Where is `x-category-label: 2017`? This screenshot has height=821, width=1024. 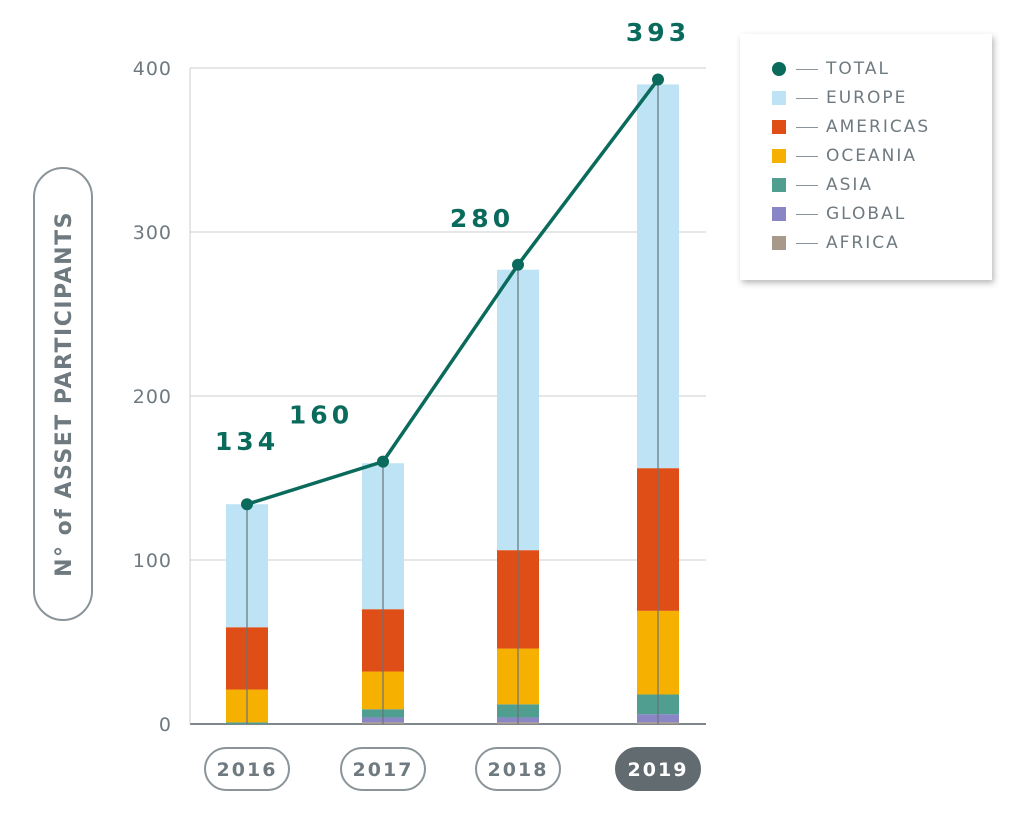
x-category-label: 2017 is located at coordinates (383, 770).